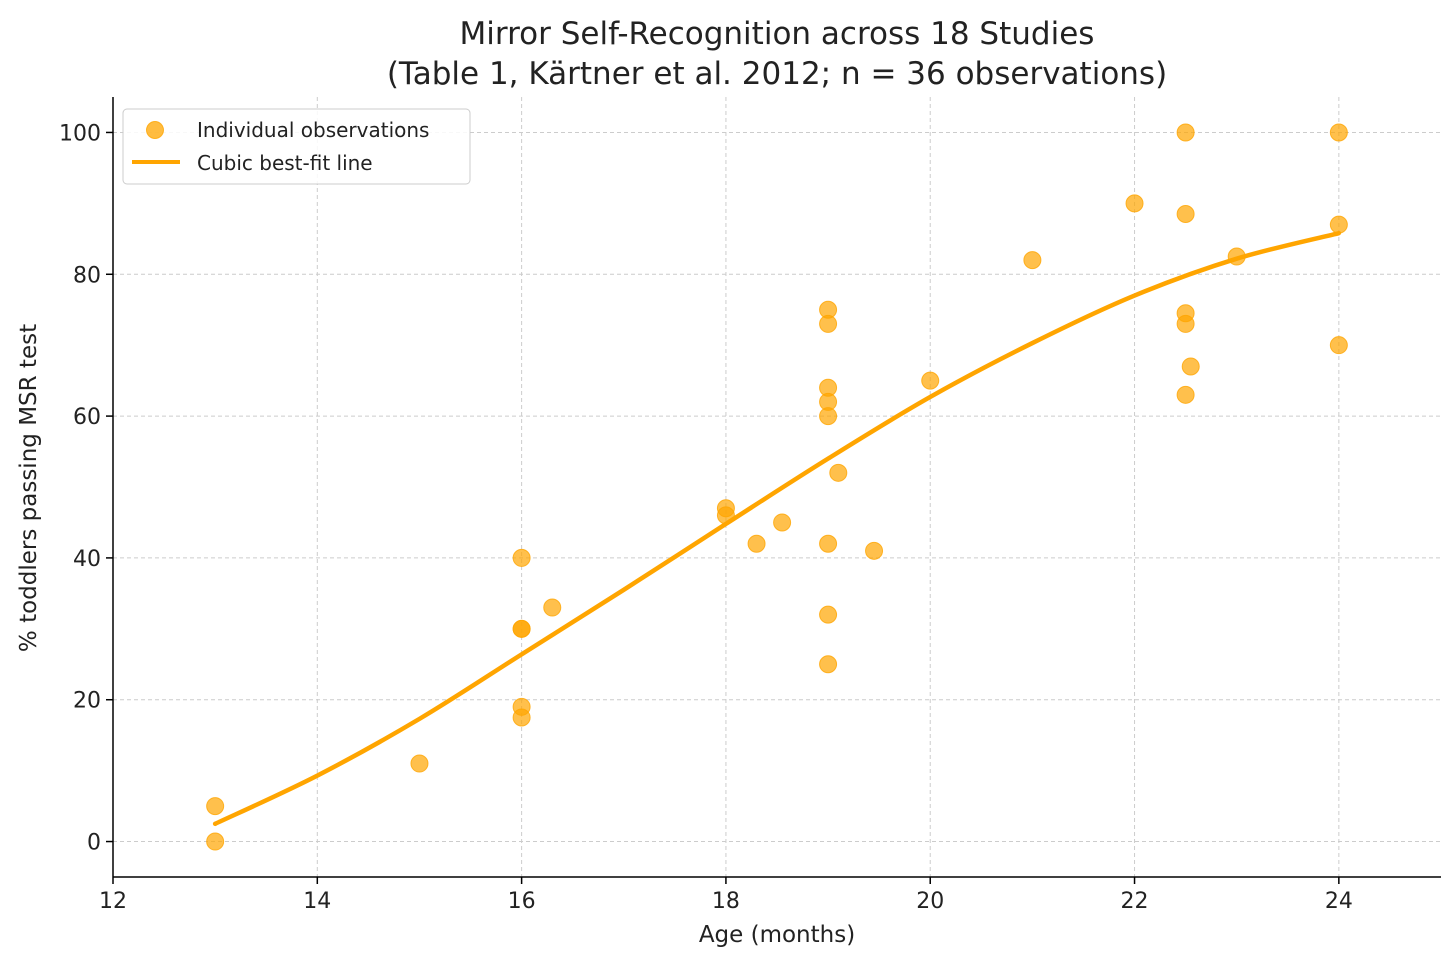  Describe the element at coordinates (113, 901) in the screenshot. I see `x-tick-label: 12` at that location.